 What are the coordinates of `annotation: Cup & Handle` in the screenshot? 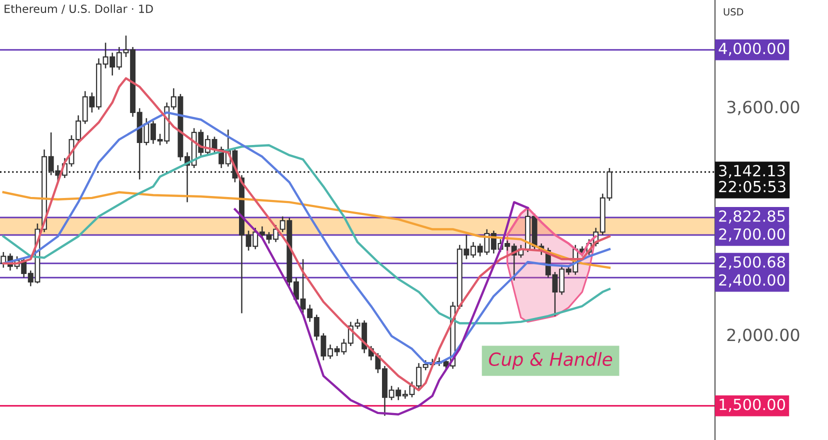 It's located at (550, 361).